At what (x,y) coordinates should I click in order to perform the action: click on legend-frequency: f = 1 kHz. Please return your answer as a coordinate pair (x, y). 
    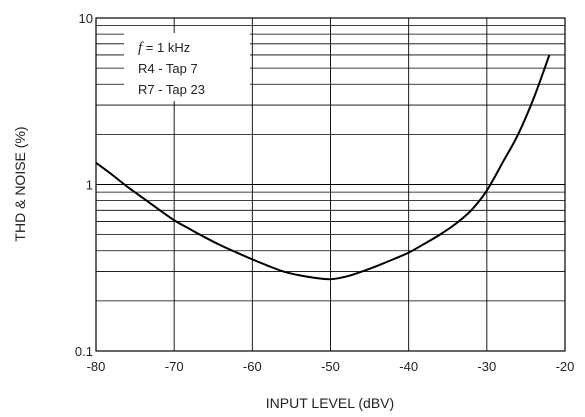
    Looking at the image, I should click on (164, 48).